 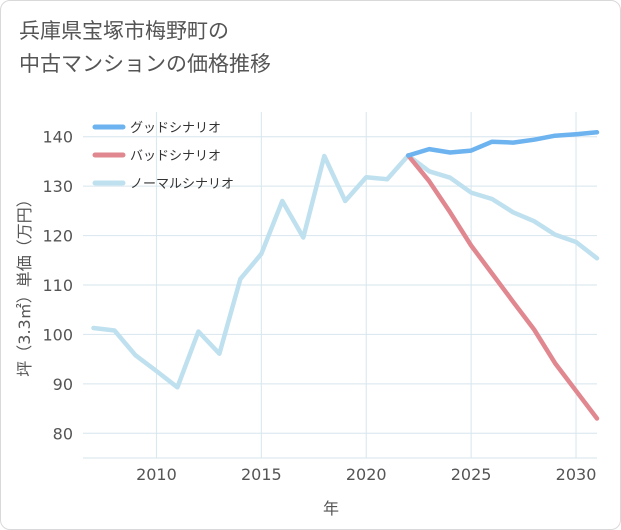 I want to click on legend-label: ノーマルシナリオ, so click(x=182, y=184).